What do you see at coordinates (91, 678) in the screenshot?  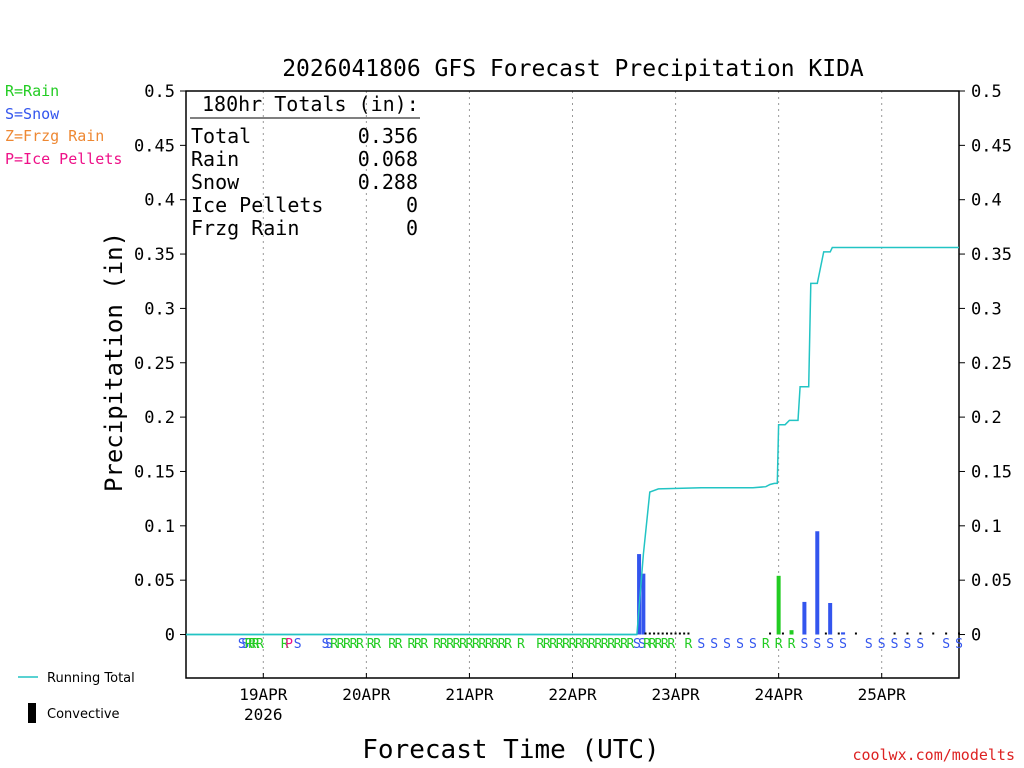 I see `running-total-legend-label: Running Total` at bounding box center [91, 678].